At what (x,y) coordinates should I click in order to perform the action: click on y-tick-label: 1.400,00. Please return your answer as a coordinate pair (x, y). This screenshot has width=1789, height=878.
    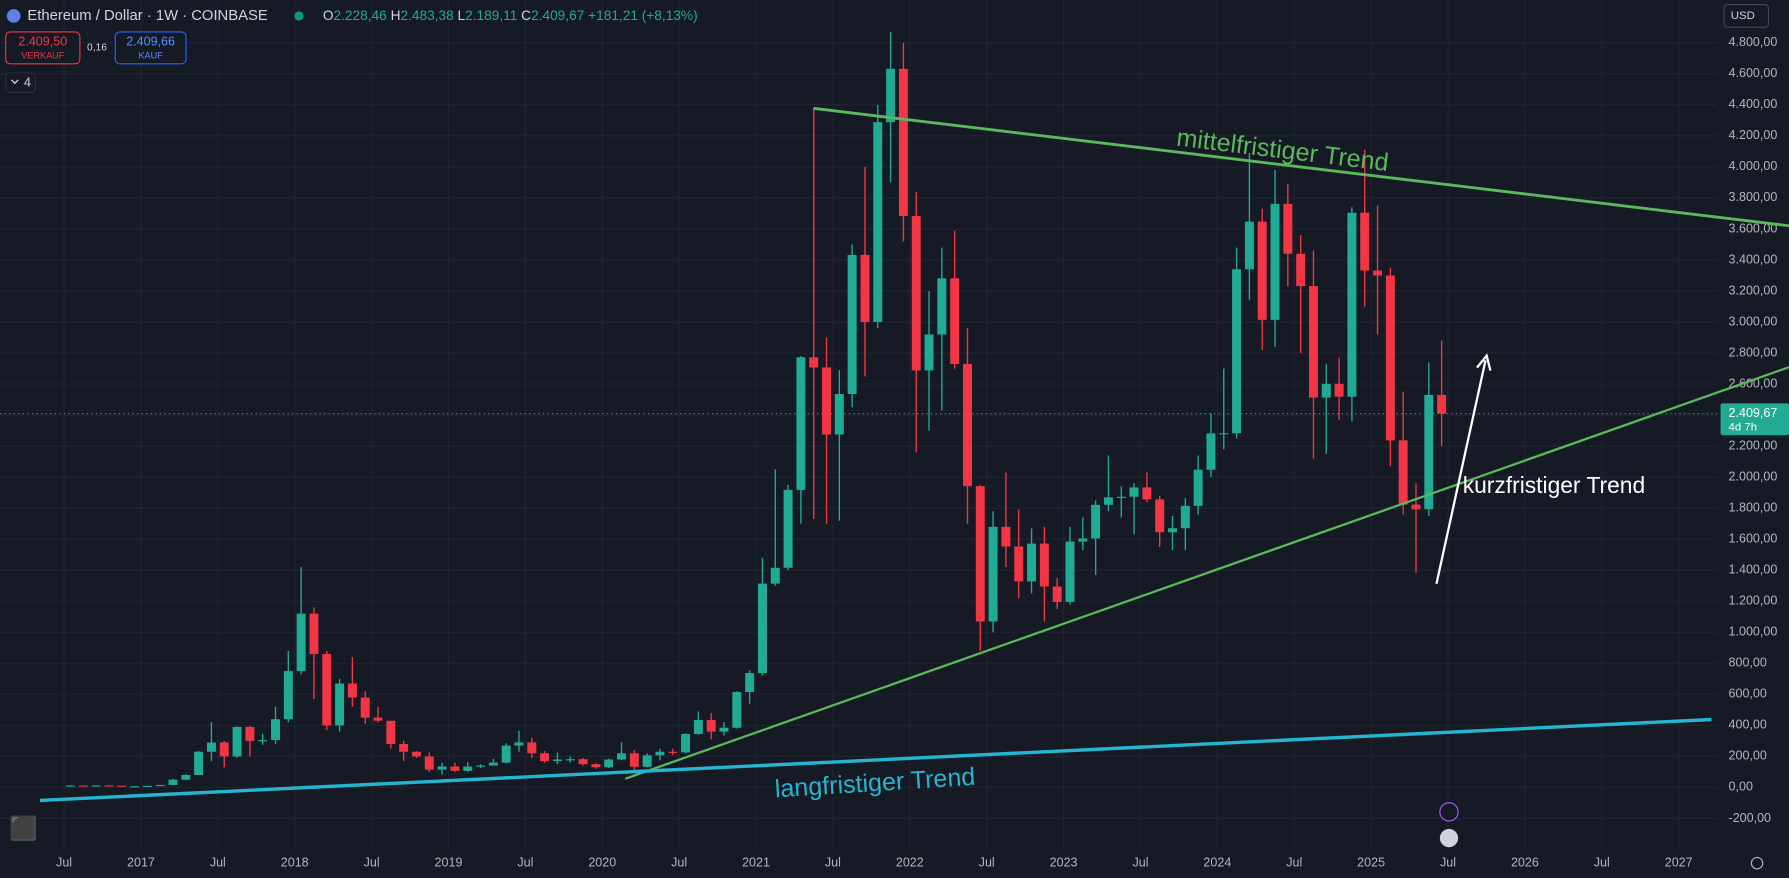
    Looking at the image, I should click on (1753, 570).